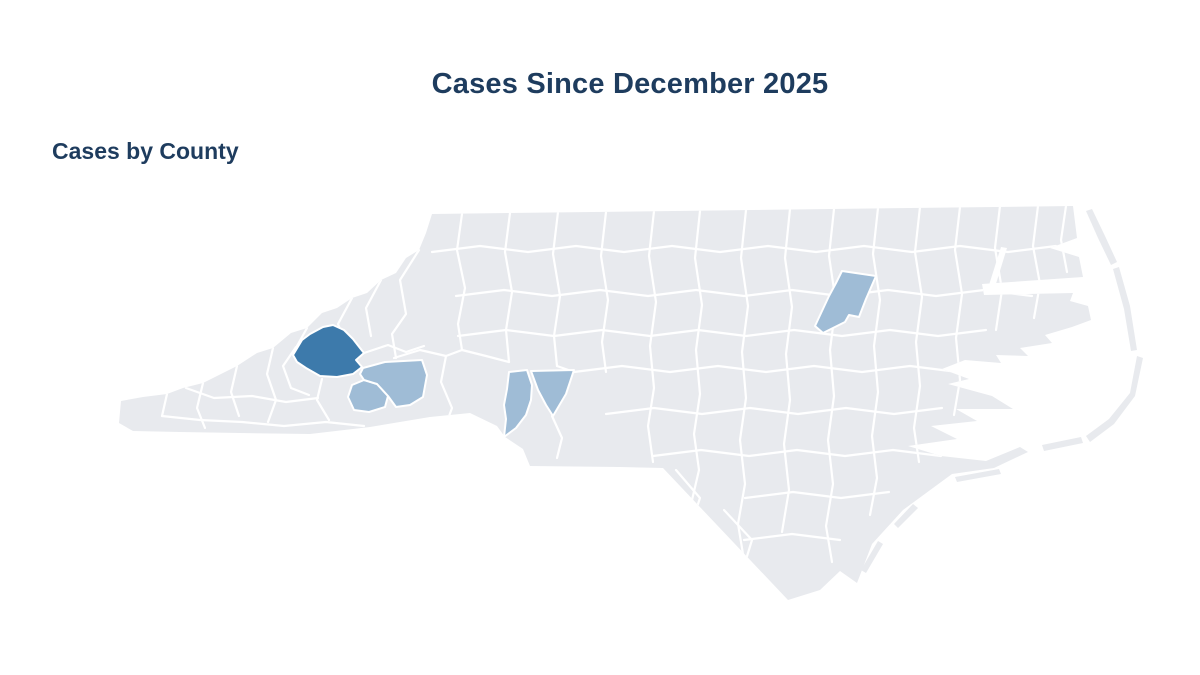 The width and height of the screenshot is (1200, 675). What do you see at coordinates (845, 302) in the screenshot?
I see `county-highlight-northeast-central` at bounding box center [845, 302].